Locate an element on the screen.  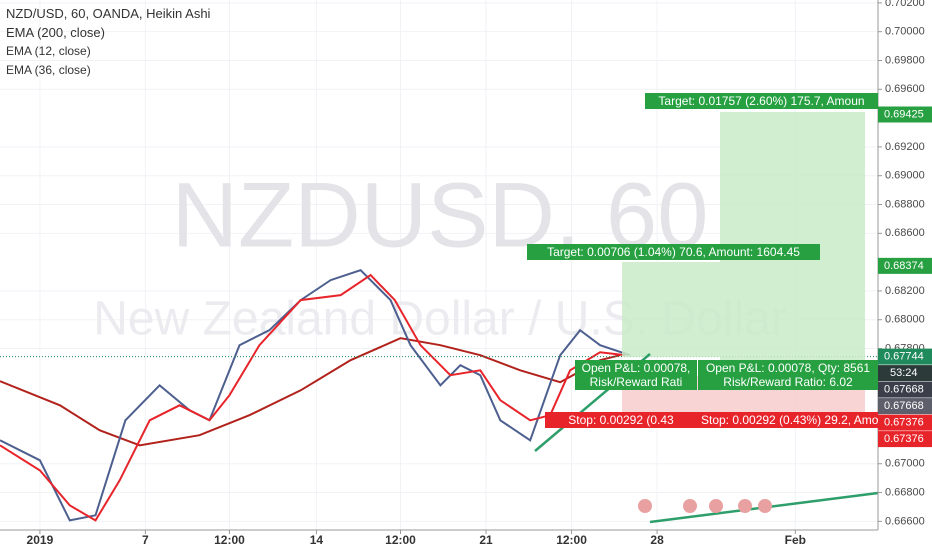
y-tick-label: 0.69800 is located at coordinates (905, 60).